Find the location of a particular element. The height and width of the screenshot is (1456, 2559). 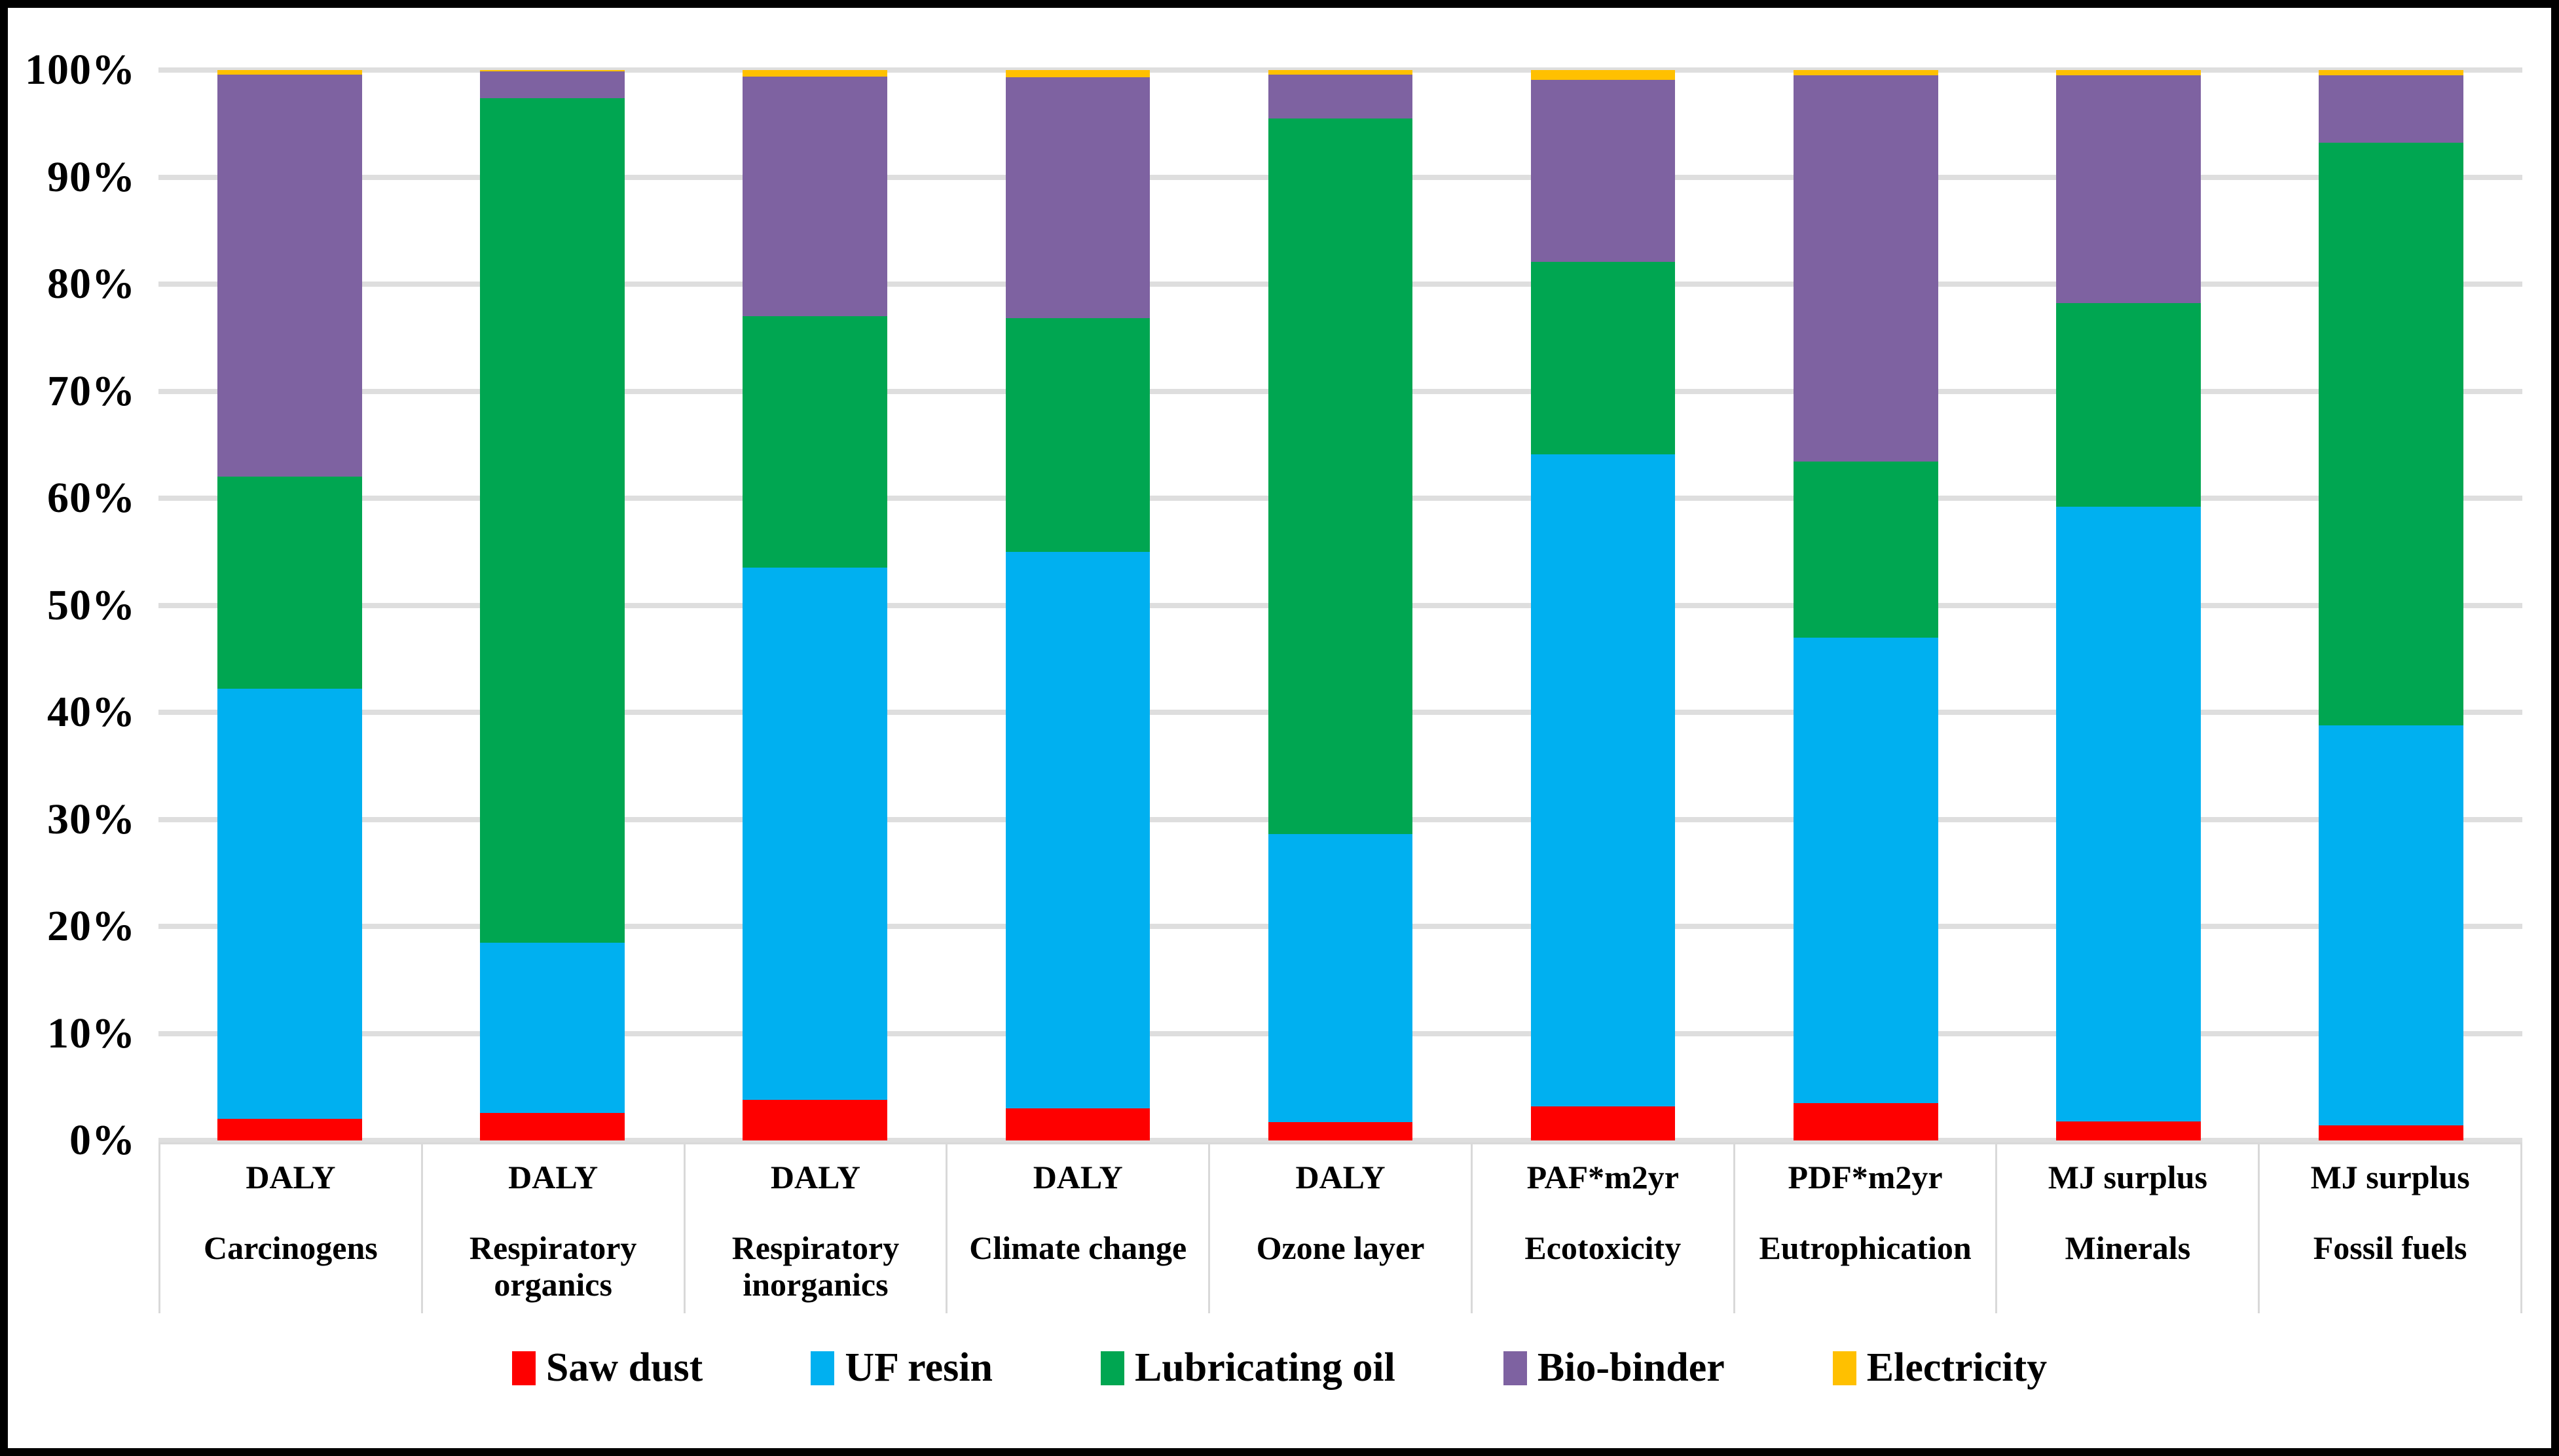

category-cell-fossil-fuels: MJ surplus Fossil fuels is located at coordinates (2390, 1228).